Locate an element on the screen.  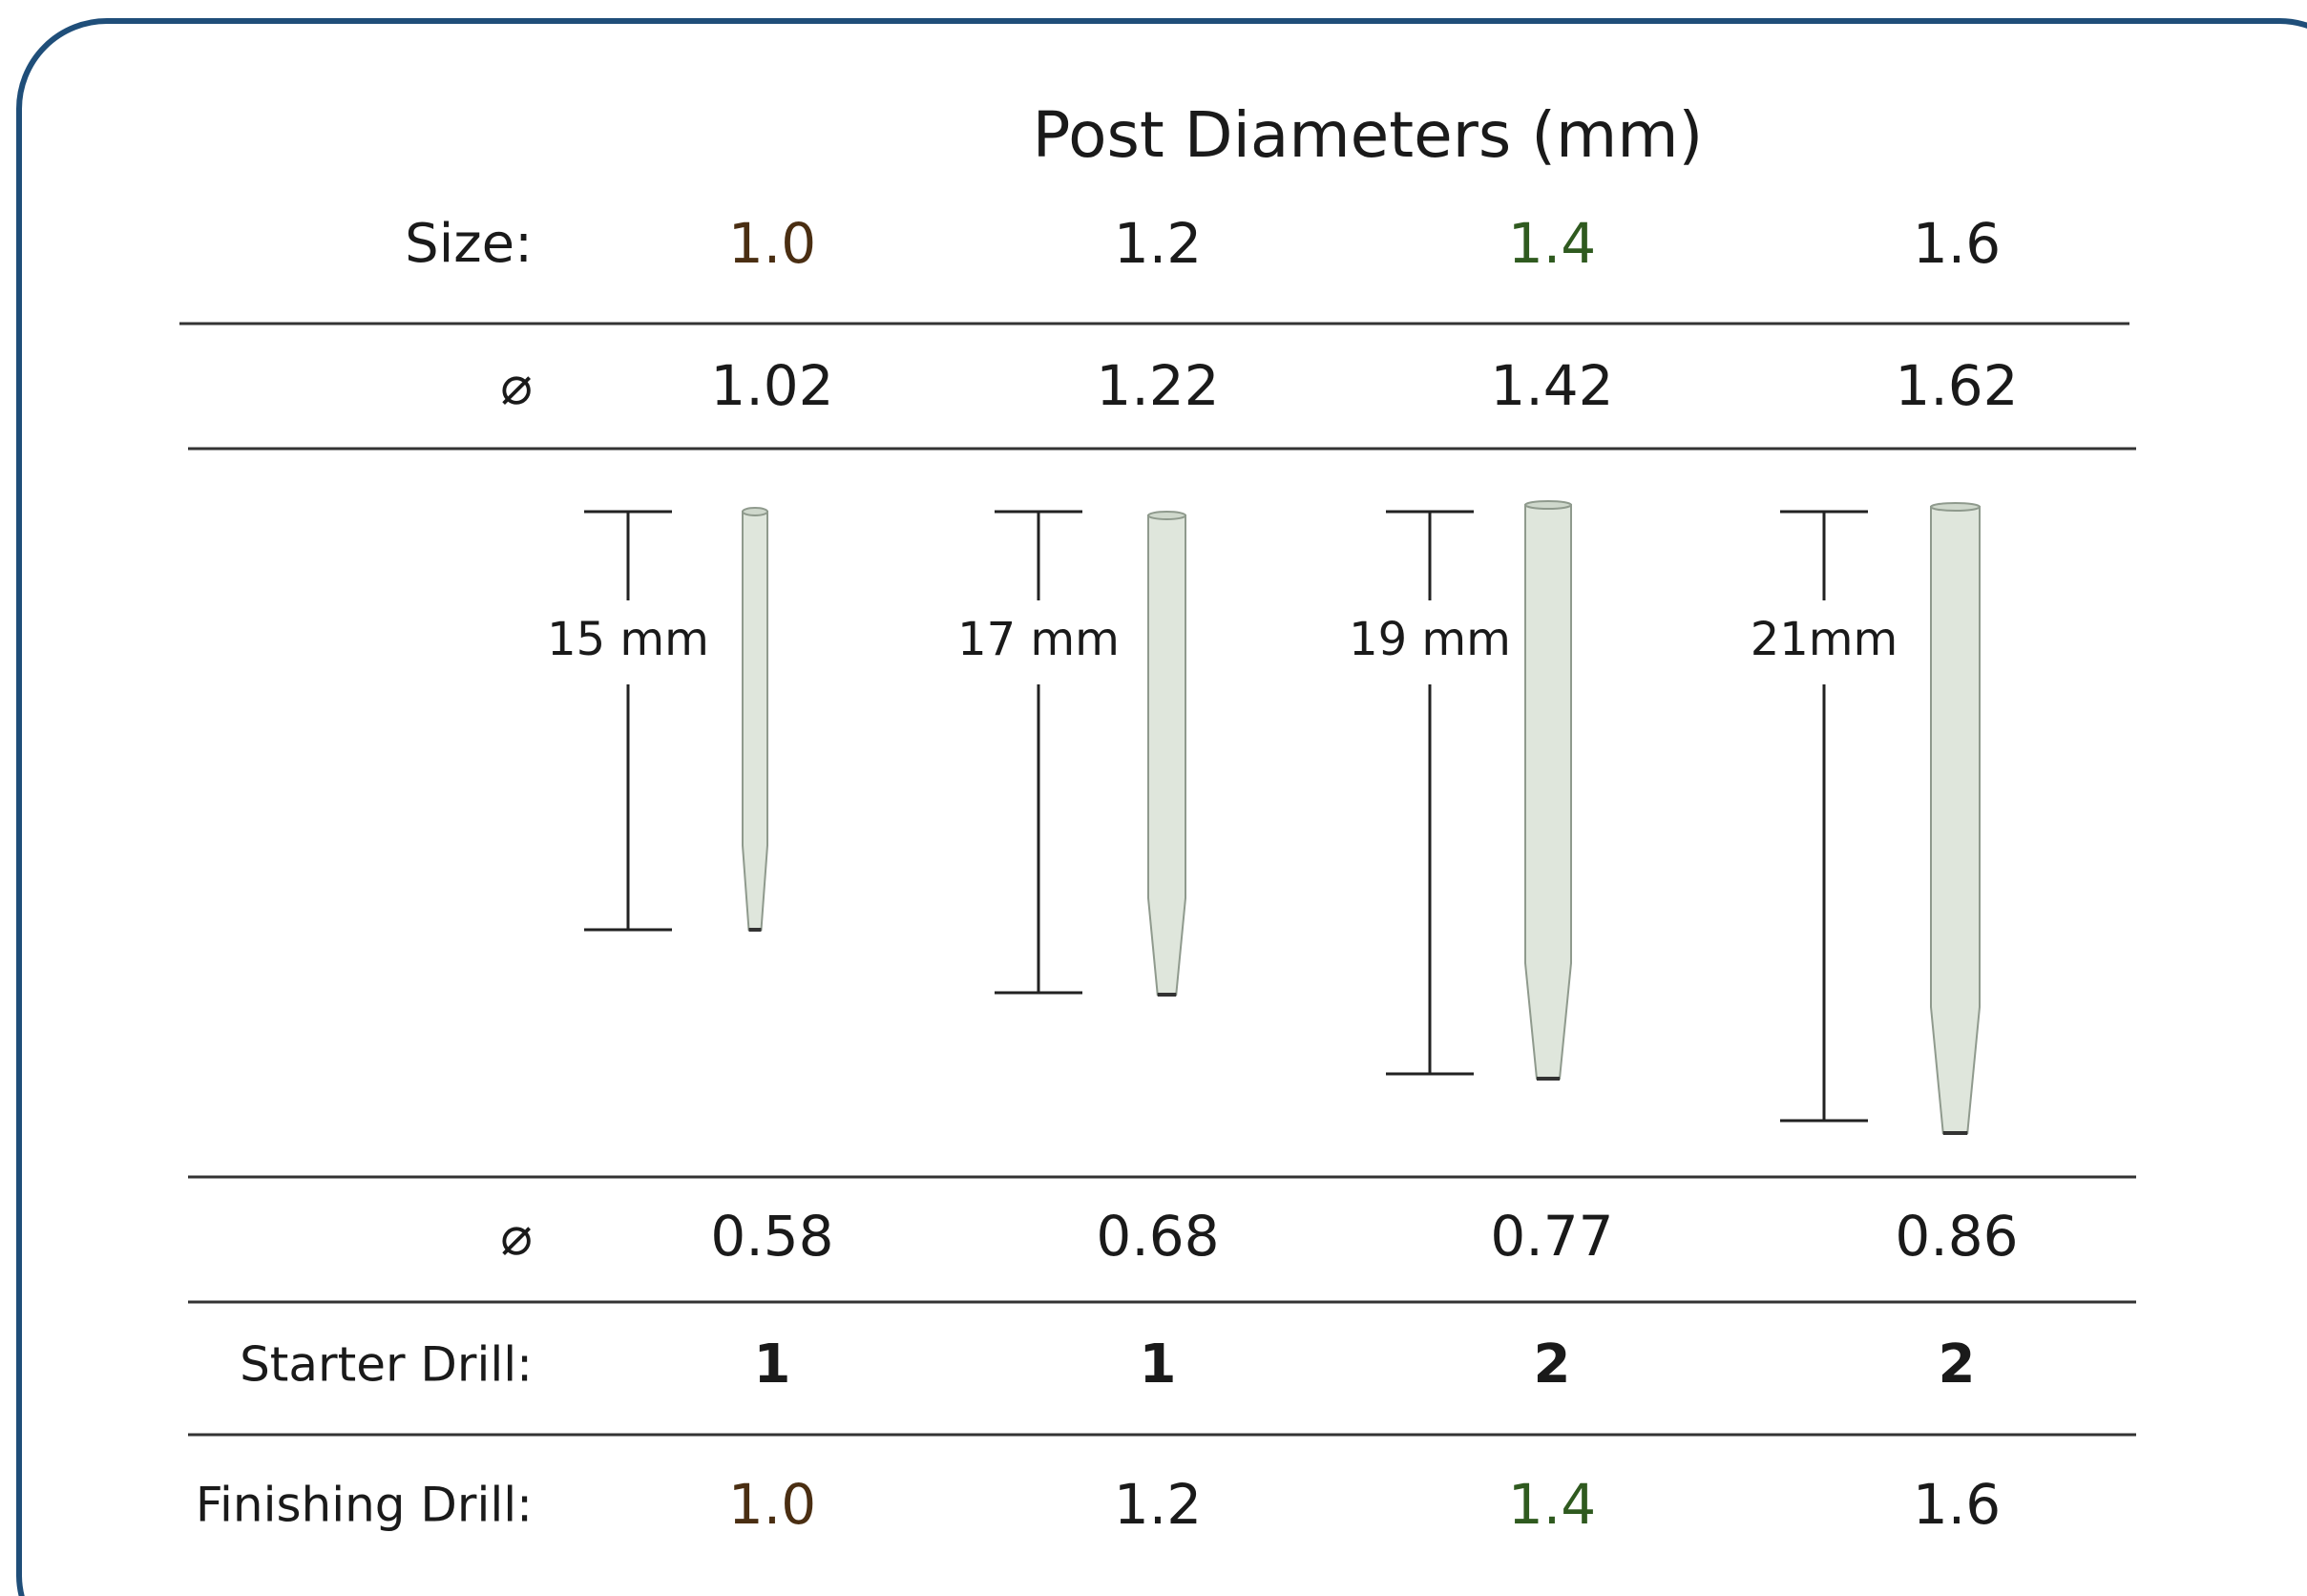
cell-value: 1.42 is located at coordinates (1551, 386).